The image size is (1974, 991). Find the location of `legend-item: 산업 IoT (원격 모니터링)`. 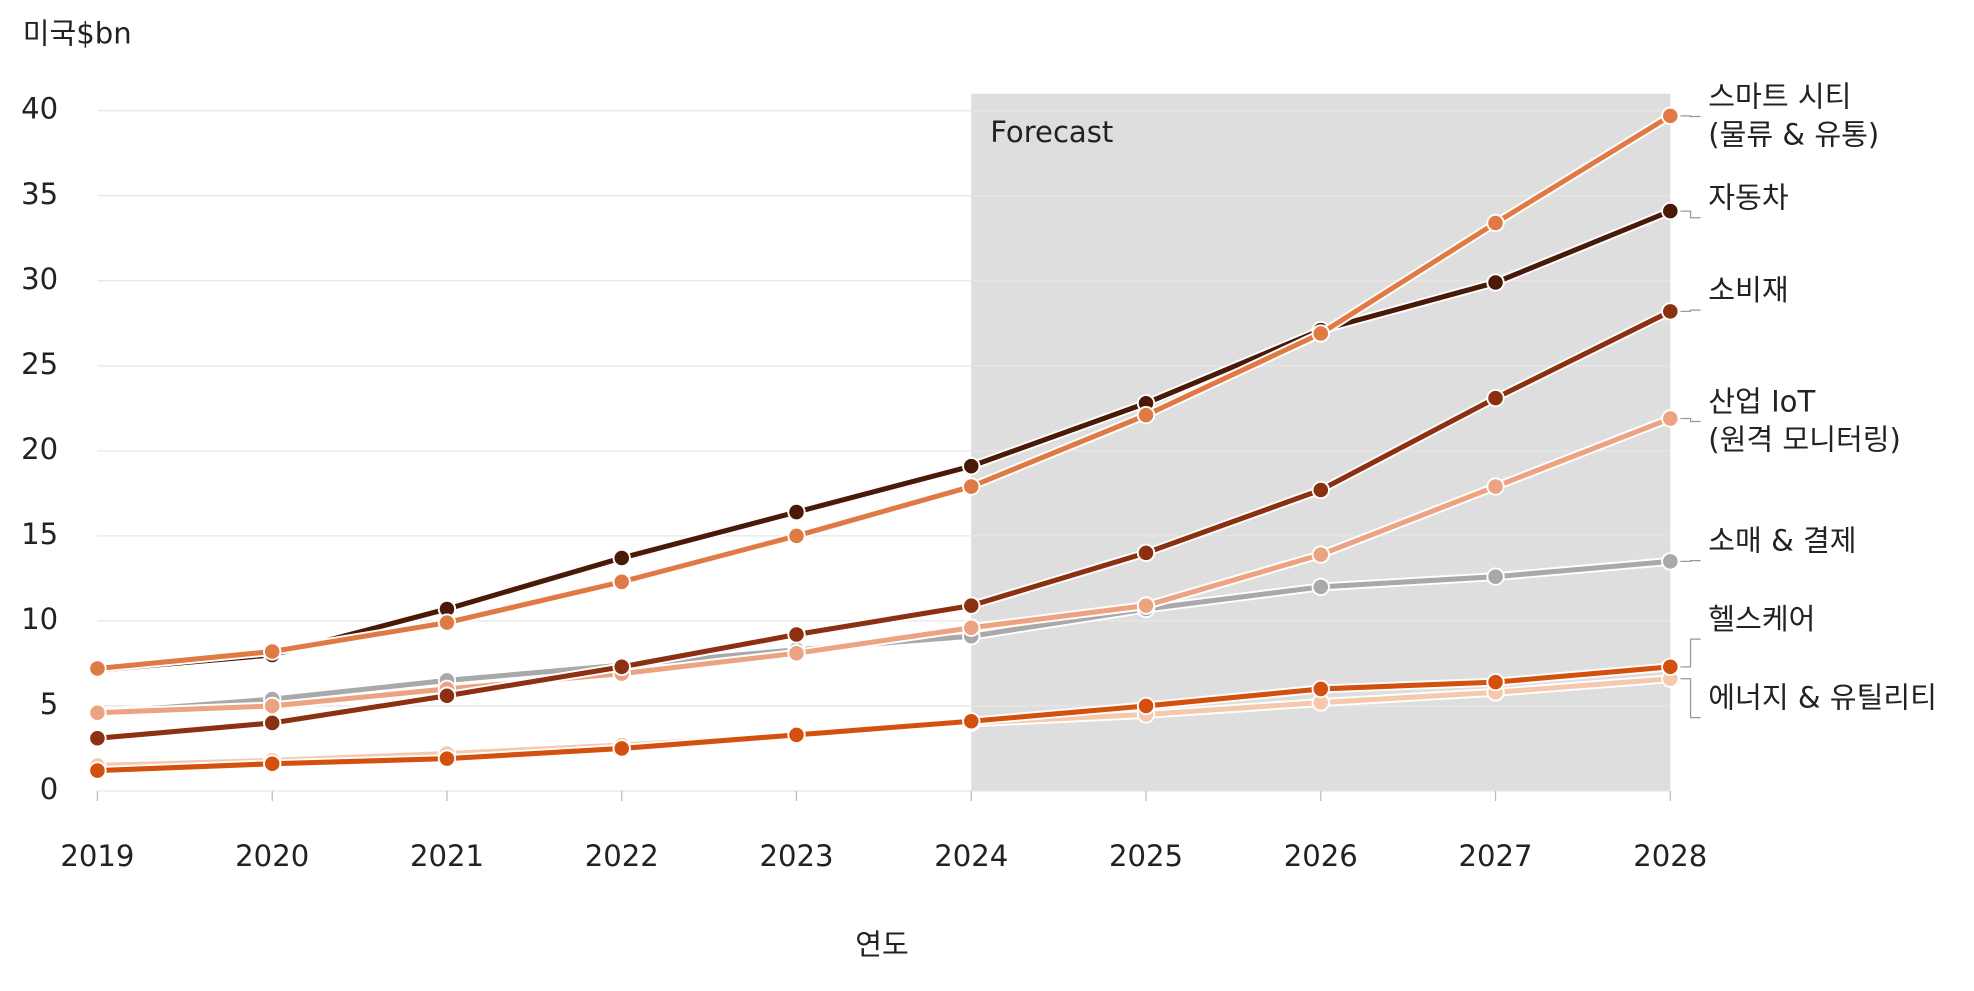

legend-item: 산업 IoT (원격 모니터링) is located at coordinates (1804, 421).